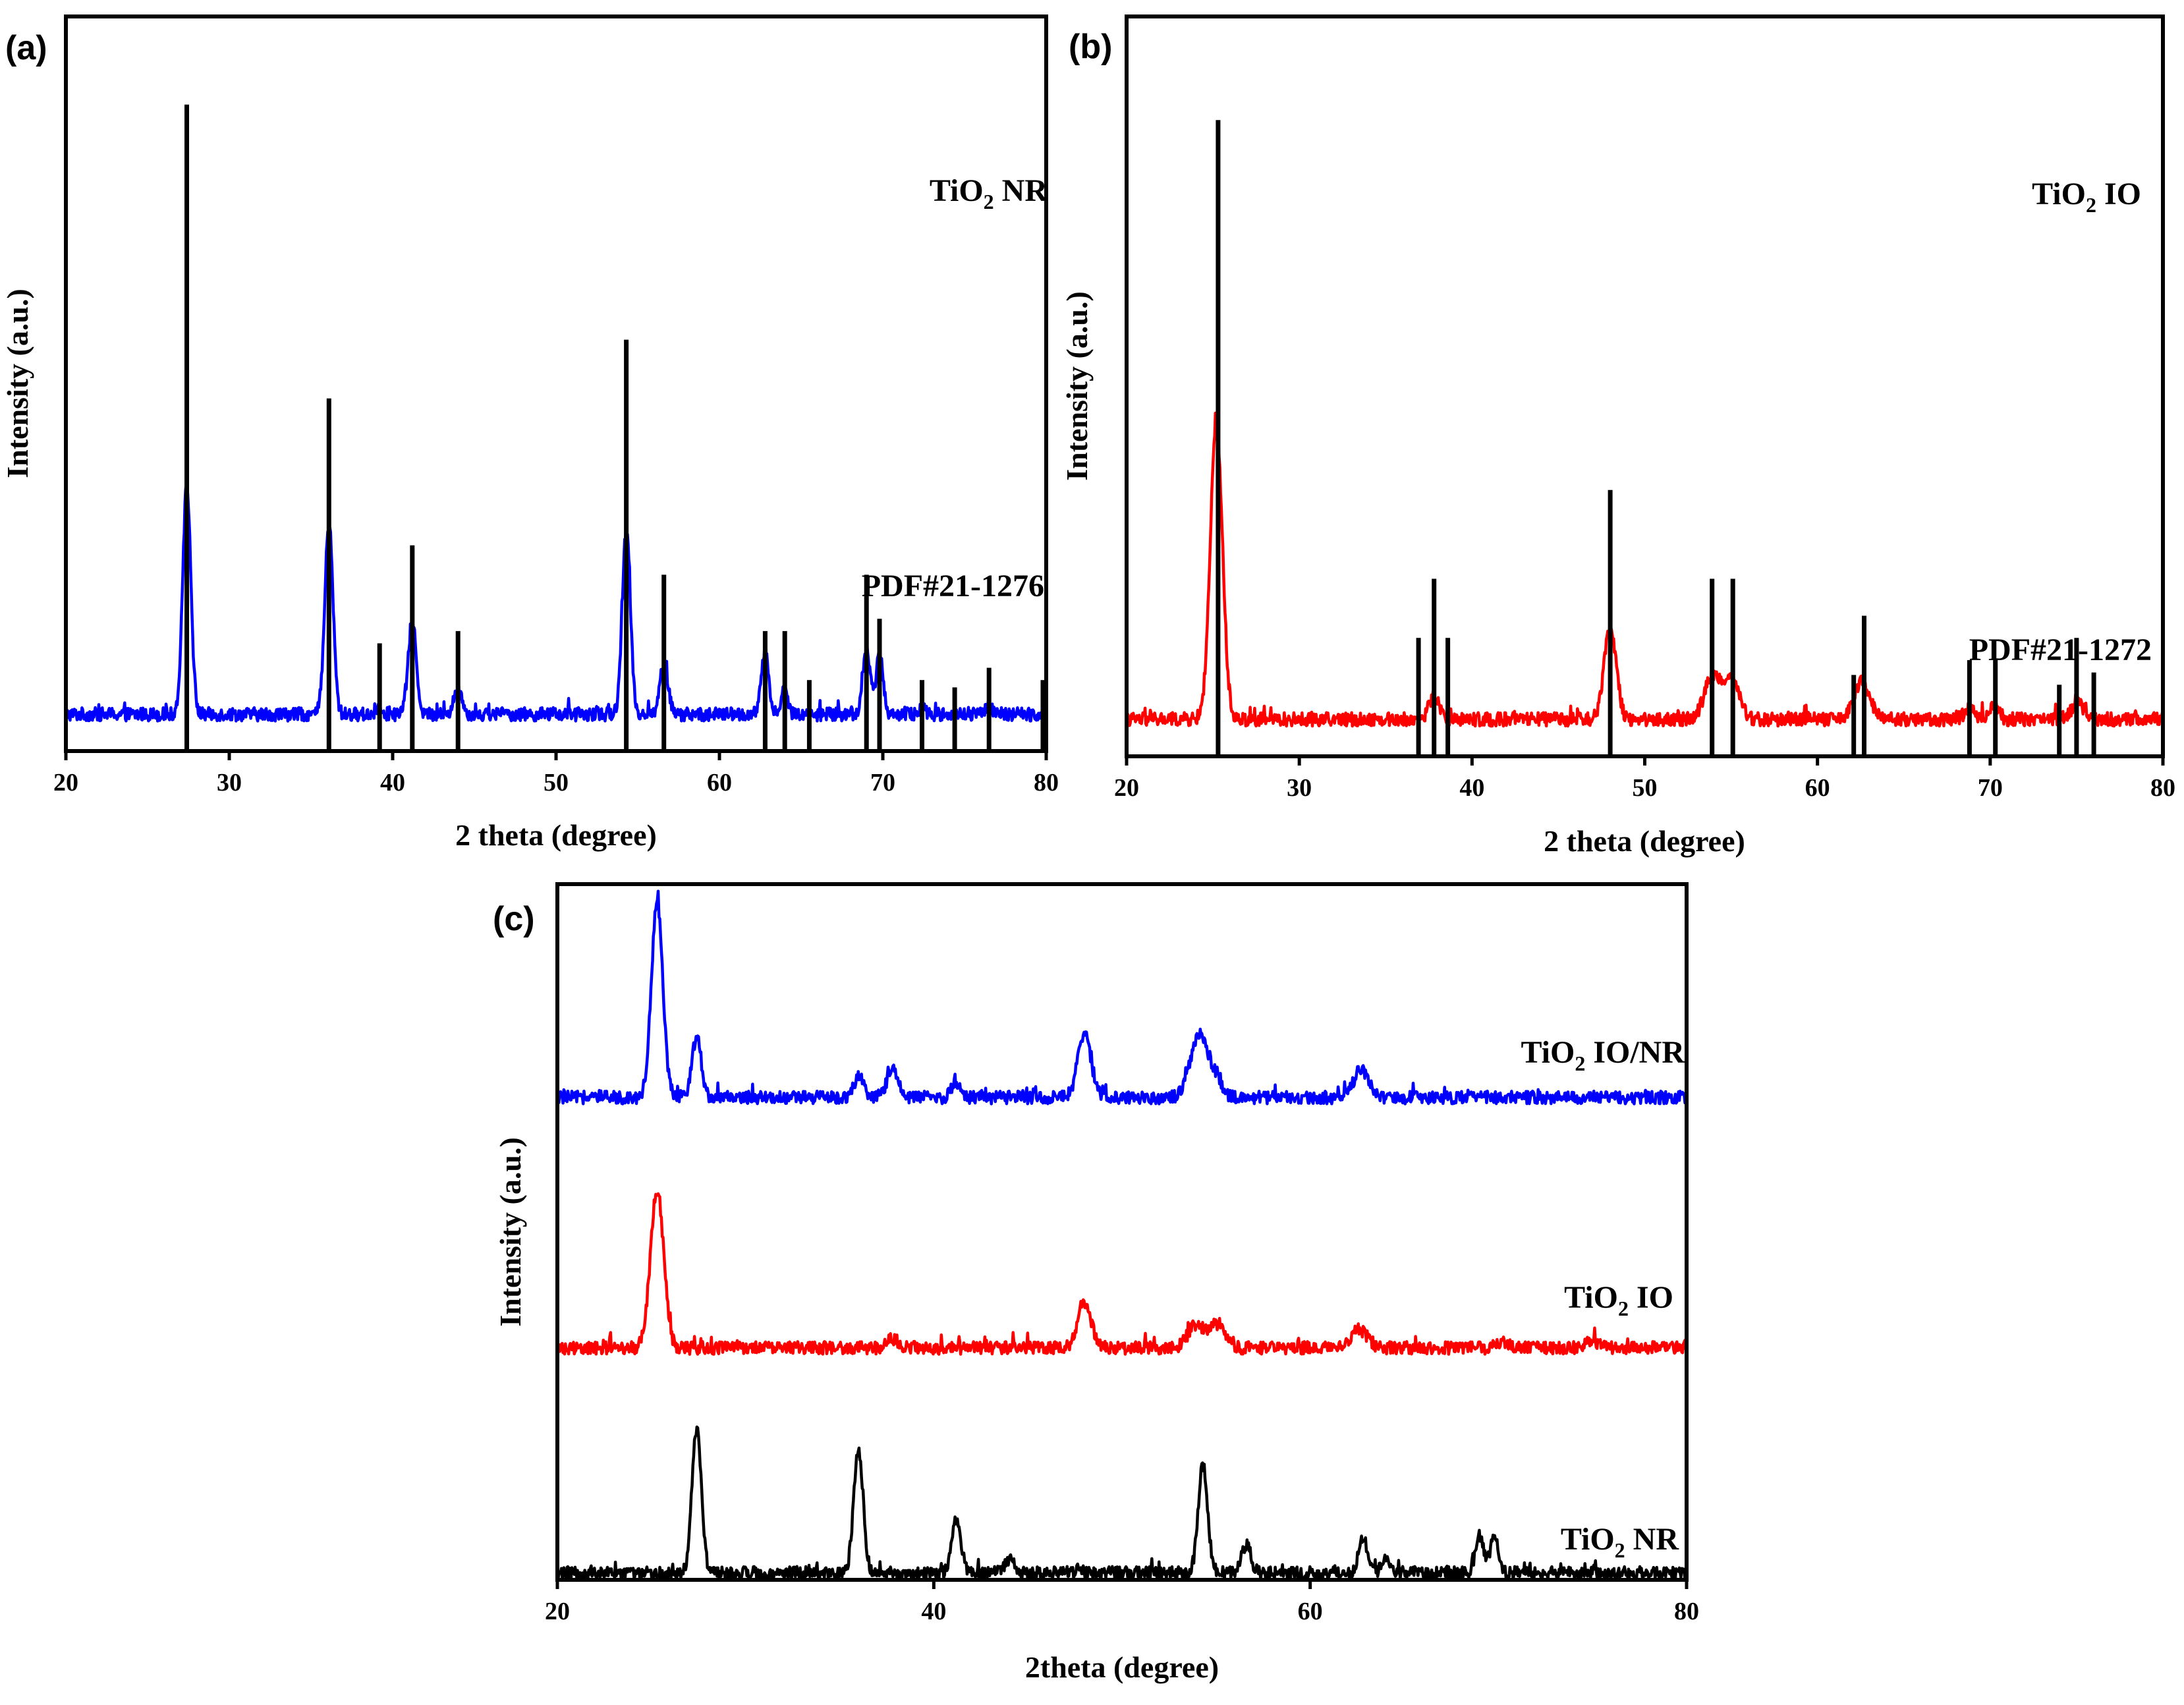 The image size is (2184, 1705). Describe the element at coordinates (1603, 1055) in the screenshot. I see `series-label: TiO2 IO/NR` at that location.